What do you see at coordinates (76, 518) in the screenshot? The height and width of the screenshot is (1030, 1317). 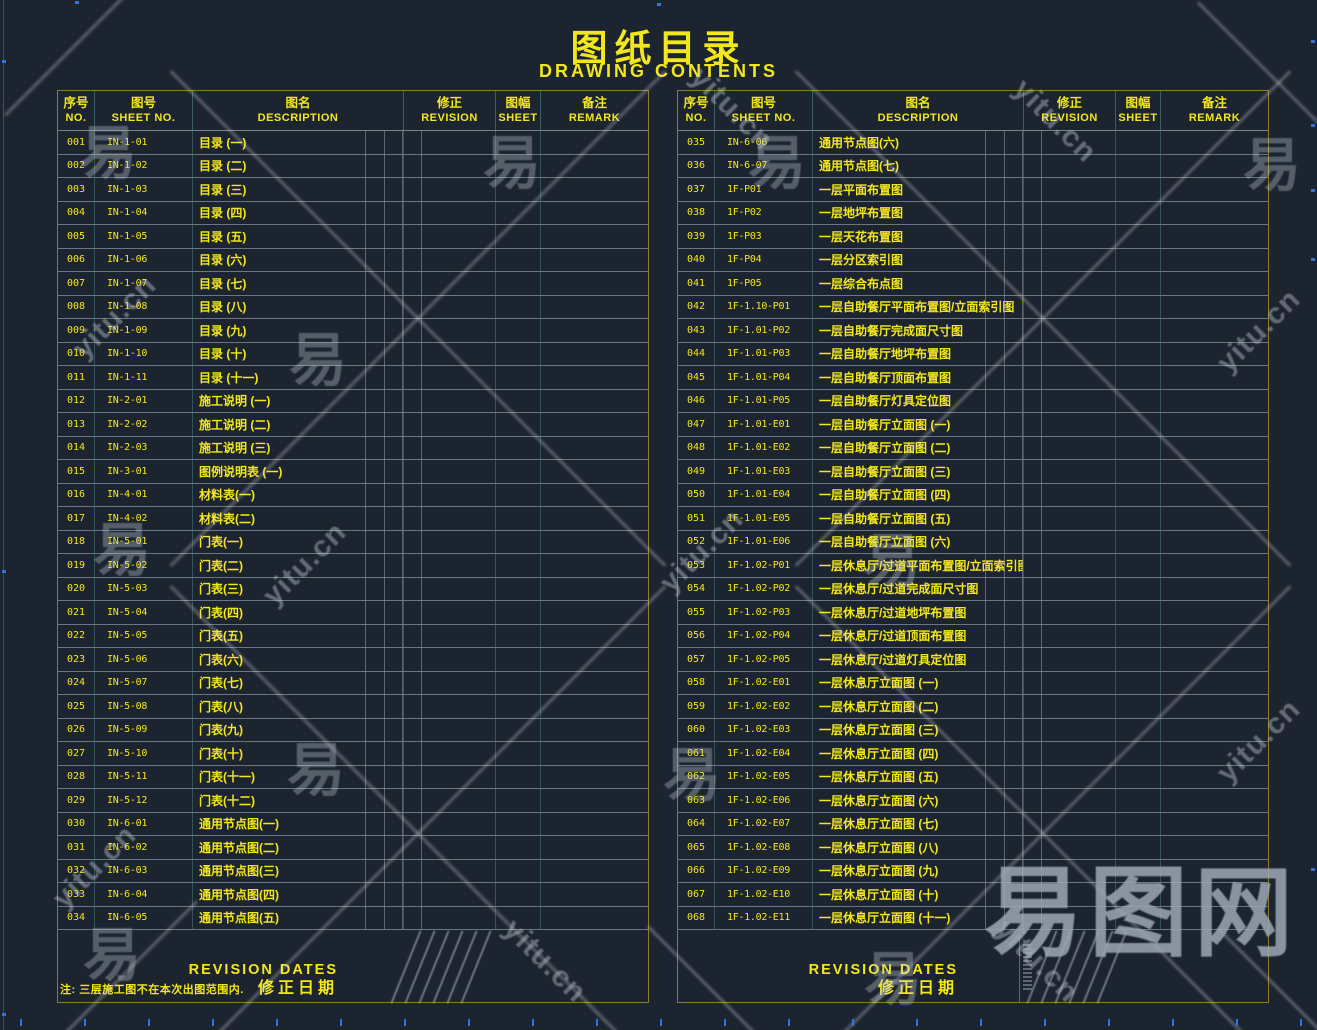 I see `row-no-cell: 017` at bounding box center [76, 518].